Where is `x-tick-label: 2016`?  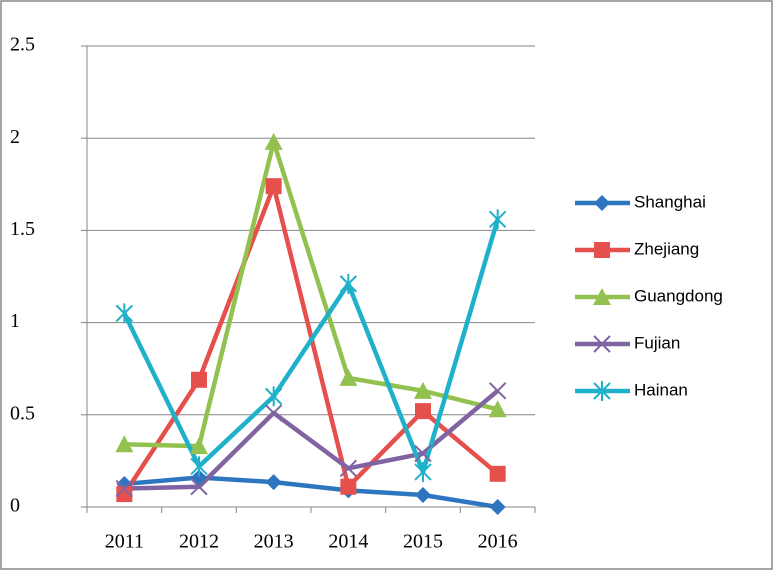
x-tick-label: 2016 is located at coordinates (498, 542).